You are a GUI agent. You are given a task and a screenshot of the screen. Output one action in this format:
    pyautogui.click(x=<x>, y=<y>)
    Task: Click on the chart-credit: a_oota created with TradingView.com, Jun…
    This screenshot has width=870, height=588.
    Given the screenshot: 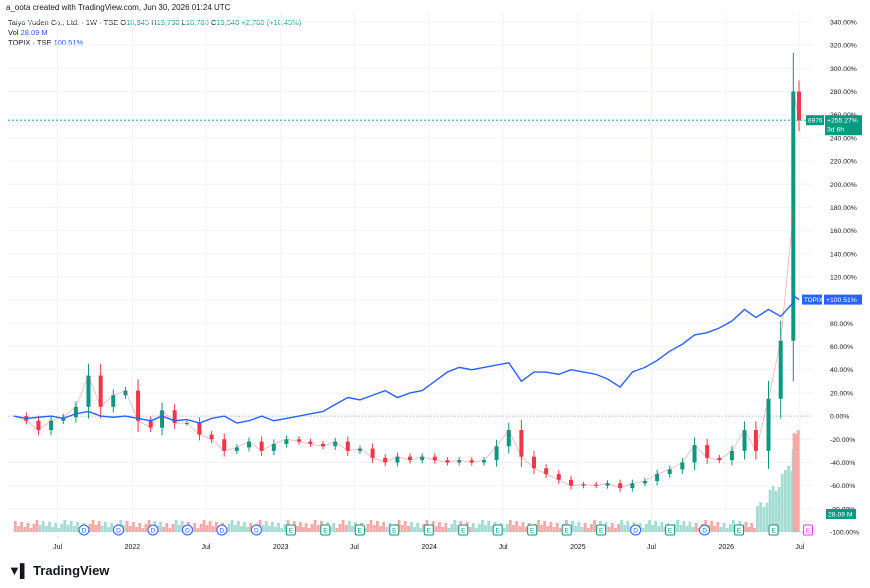 What is the action you would take?
    pyautogui.click(x=118, y=7)
    